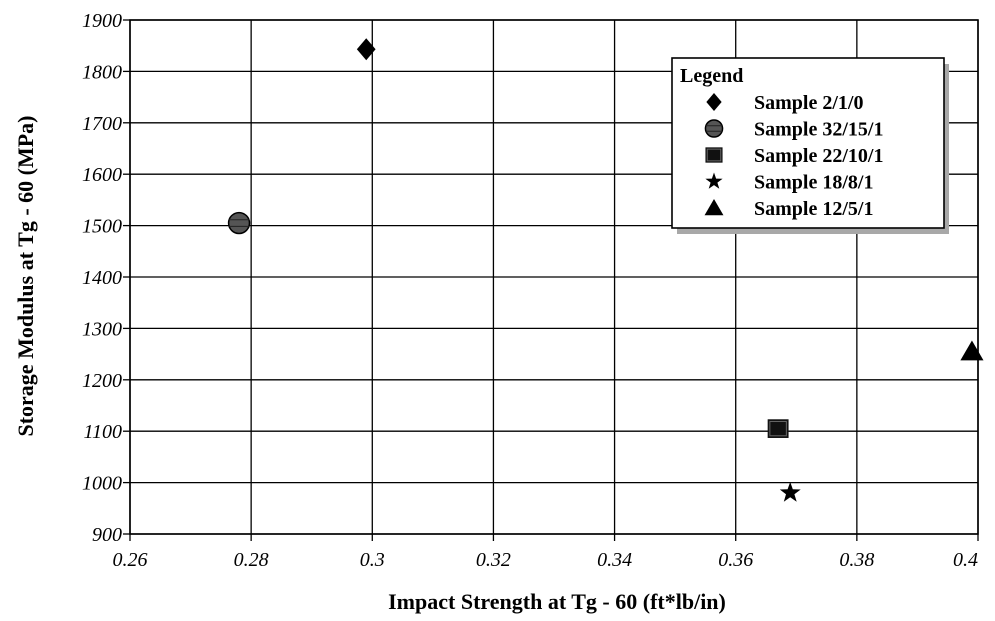 The height and width of the screenshot is (621, 995). Describe the element at coordinates (856, 560) in the screenshot. I see `x-tick-label: 0.38` at that location.